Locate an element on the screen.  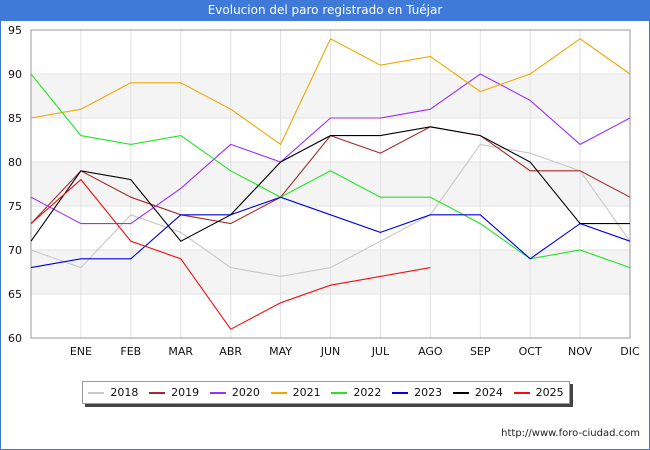
x-tick-label: OCT is located at coordinates (530, 351).